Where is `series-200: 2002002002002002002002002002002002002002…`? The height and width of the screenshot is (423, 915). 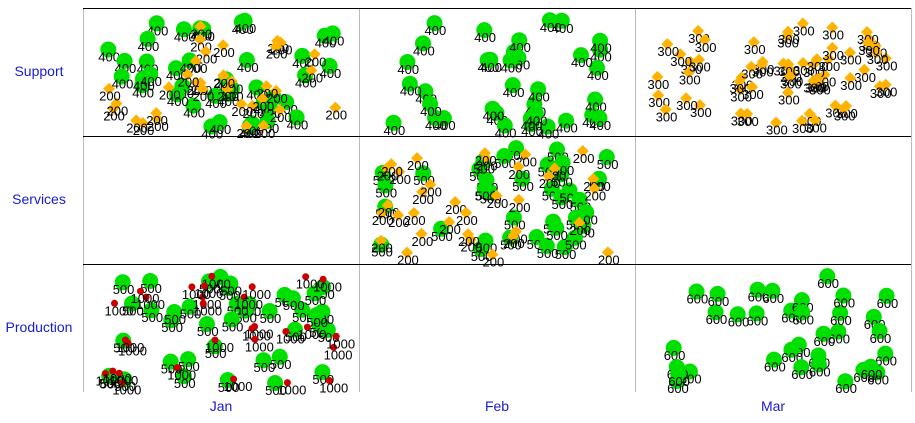 series-200: 2002002002002002002002002002002002002002… is located at coordinates (495, 207).